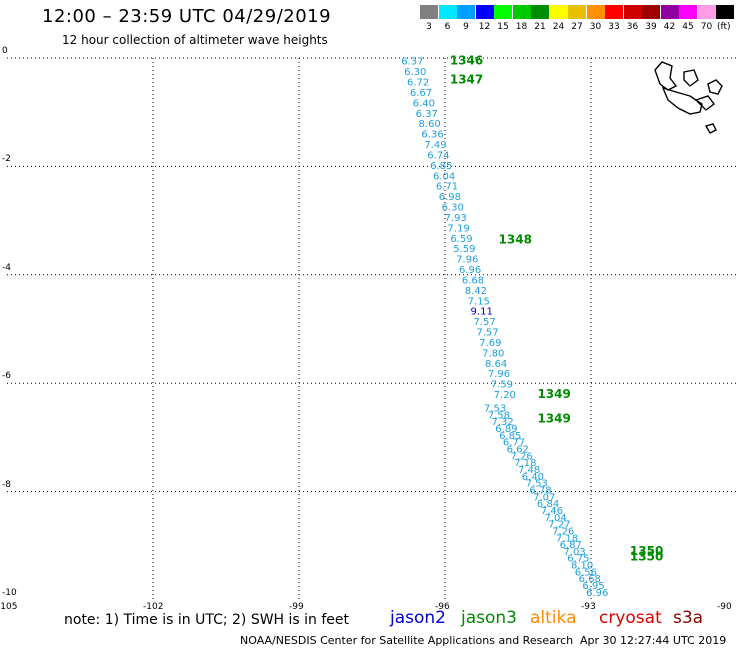 This screenshot has height=650, width=740. What do you see at coordinates (558, 27) in the screenshot?
I see `legend-label: 24` at bounding box center [558, 27].